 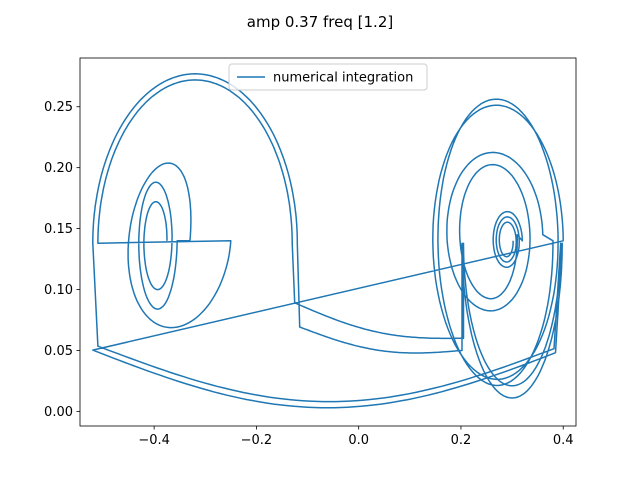 I want to click on legend: numerical integration, so click(x=328, y=77).